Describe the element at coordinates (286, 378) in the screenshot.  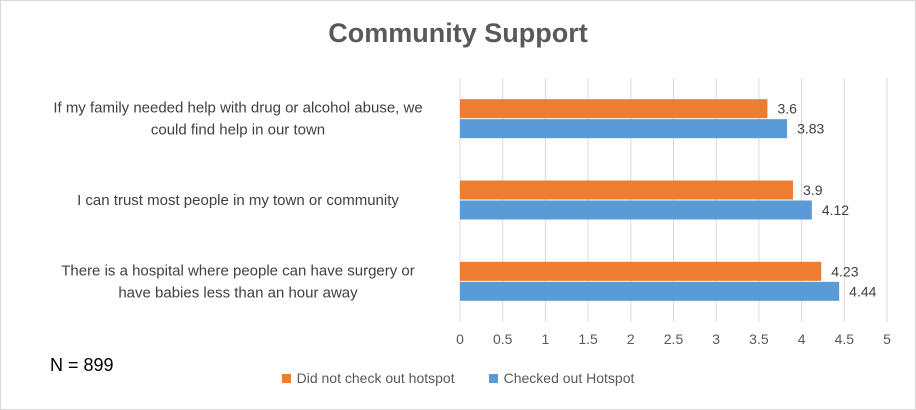
I see `legend-swatch-not-checked` at that location.